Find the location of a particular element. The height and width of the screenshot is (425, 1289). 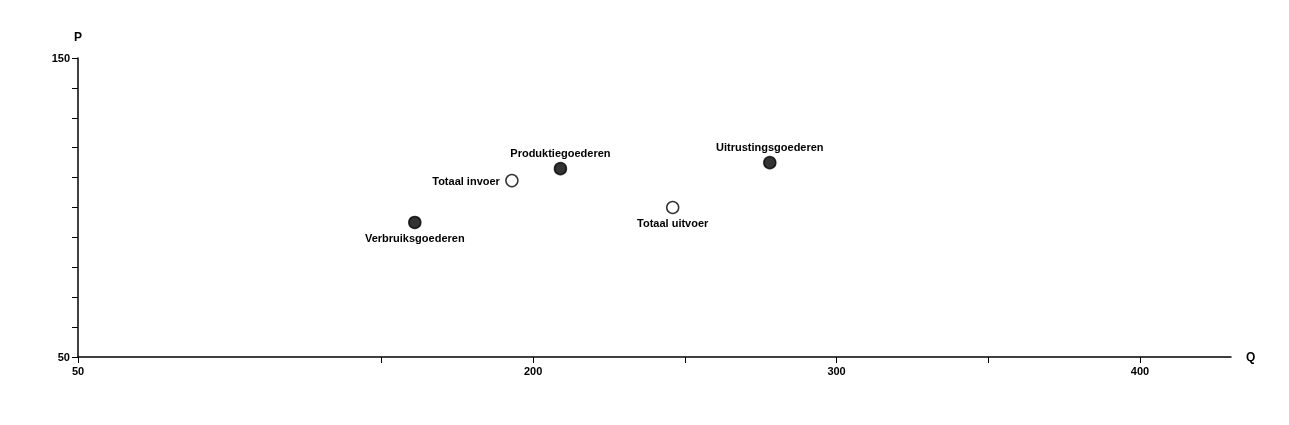

annotation: Produktiegoederen is located at coordinates (560, 153).